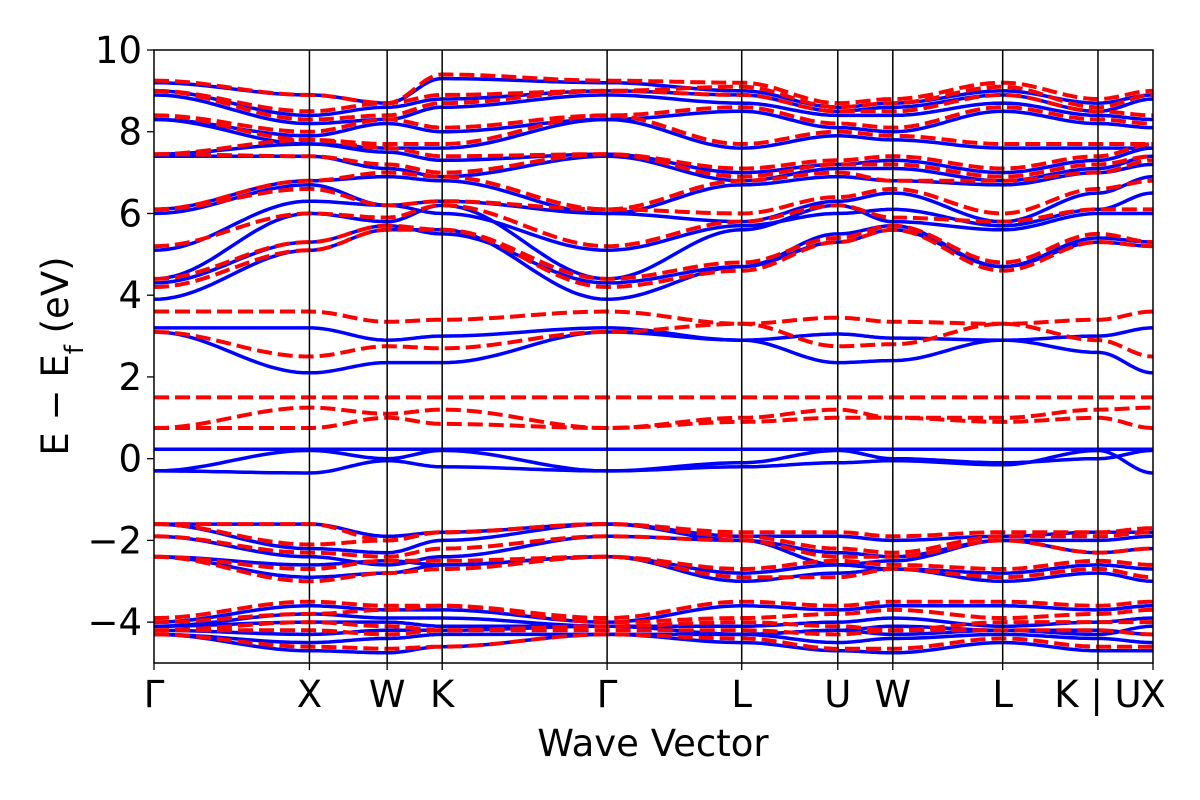  What do you see at coordinates (130, 377) in the screenshot?
I see `y-tick-label: 2` at bounding box center [130, 377].